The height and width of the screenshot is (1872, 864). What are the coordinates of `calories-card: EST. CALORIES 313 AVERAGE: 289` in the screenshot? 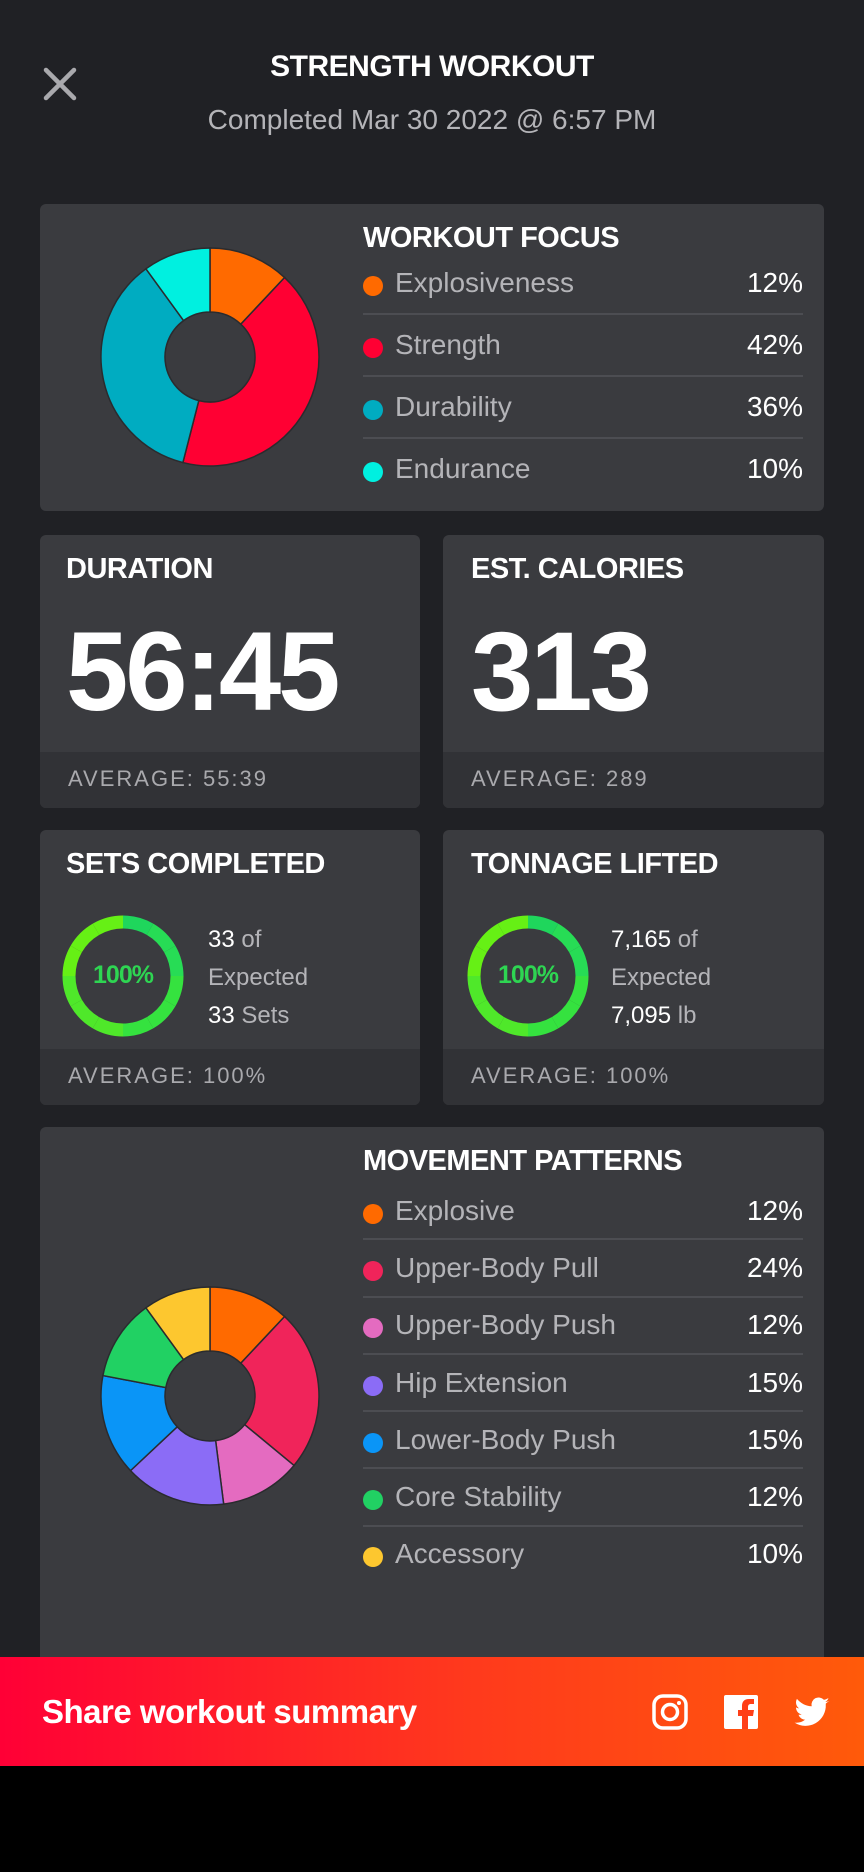 It's located at (633, 671).